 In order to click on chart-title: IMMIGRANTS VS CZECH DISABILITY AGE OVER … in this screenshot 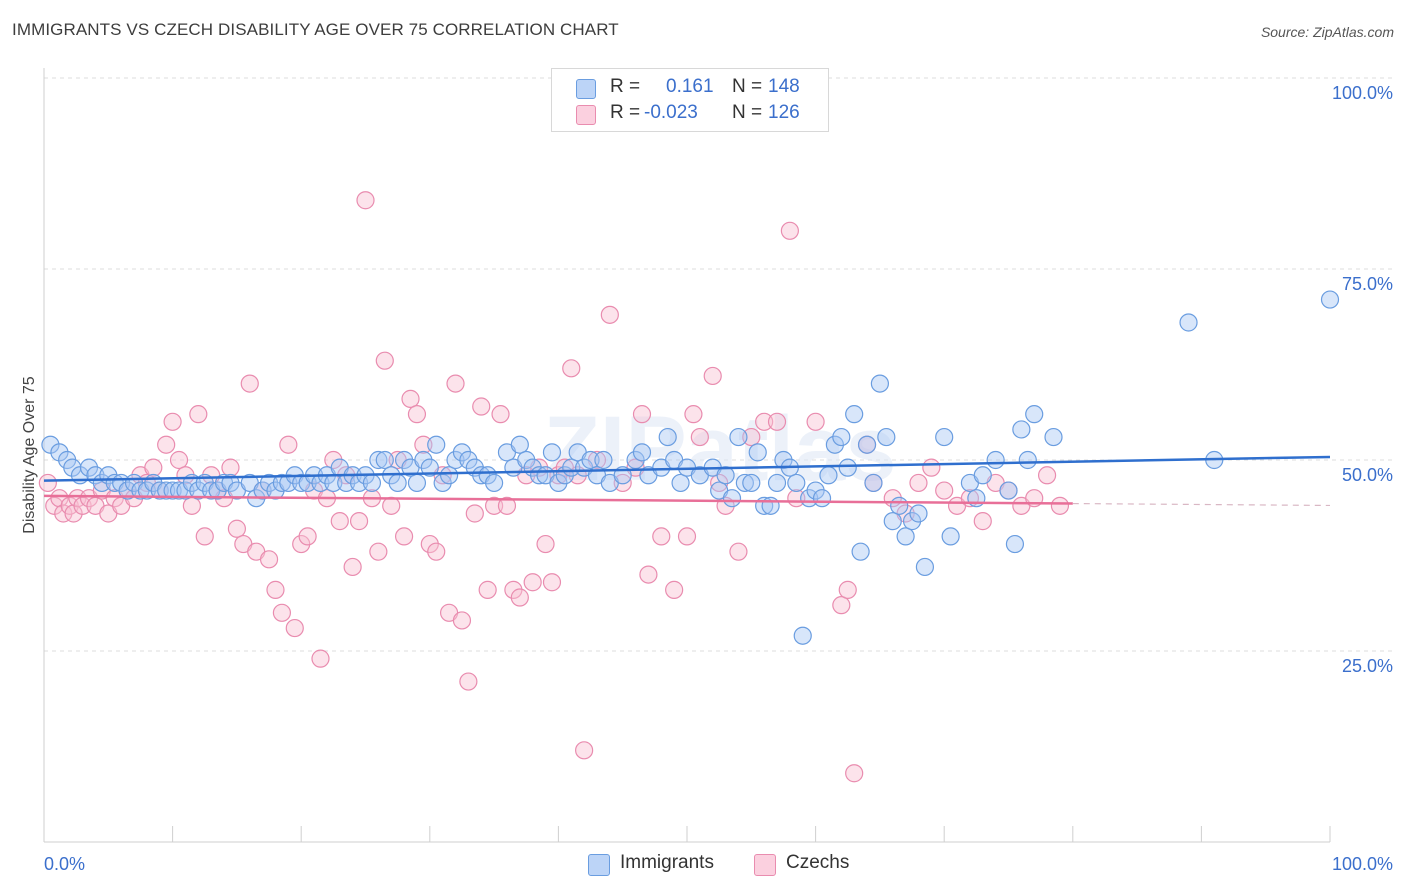, I will do `click(315, 29)`.